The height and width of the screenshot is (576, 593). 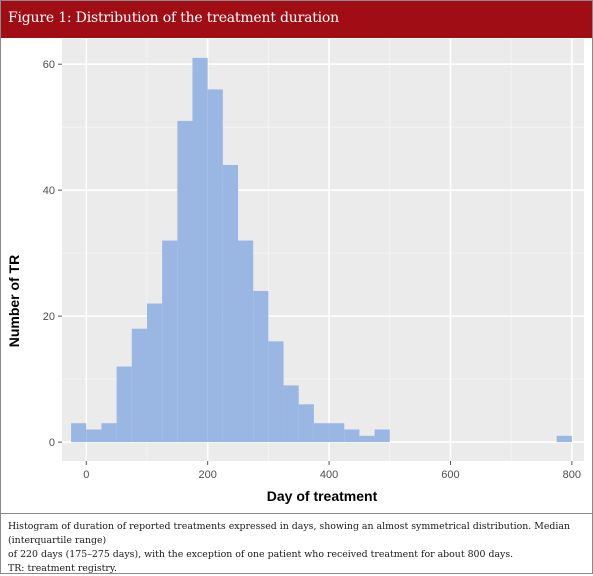 I want to click on caption-divider, so click(x=296, y=513).